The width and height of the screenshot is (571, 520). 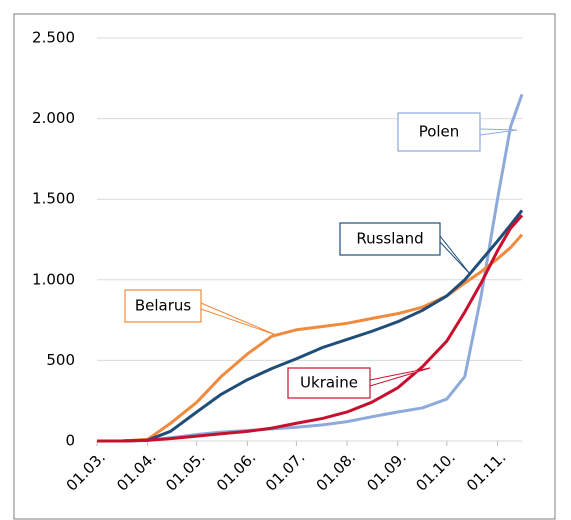 I want to click on x-tick-label: 01.11., so click(x=486, y=471).